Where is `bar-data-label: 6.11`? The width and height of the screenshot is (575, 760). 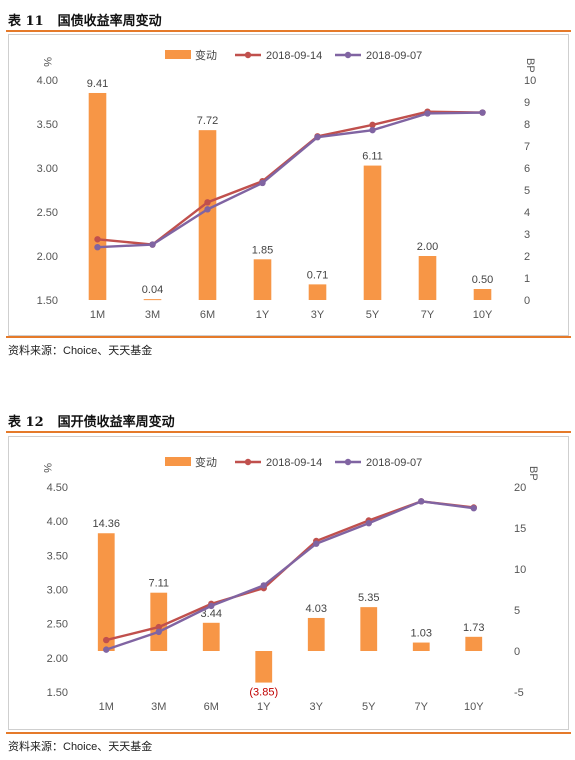 bar-data-label: 6.11 is located at coordinates (372, 157).